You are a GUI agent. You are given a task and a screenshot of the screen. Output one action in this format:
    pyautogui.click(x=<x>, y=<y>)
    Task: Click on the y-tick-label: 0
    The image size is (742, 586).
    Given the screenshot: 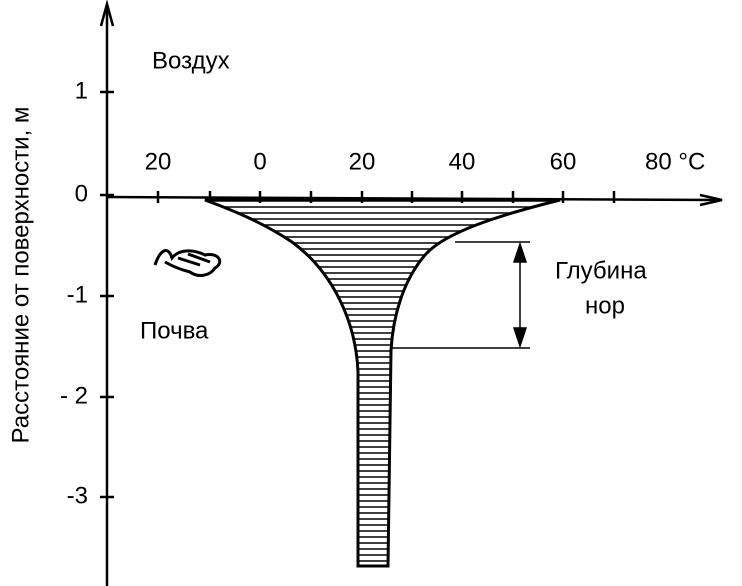 What is the action you would take?
    pyautogui.click(x=81, y=193)
    